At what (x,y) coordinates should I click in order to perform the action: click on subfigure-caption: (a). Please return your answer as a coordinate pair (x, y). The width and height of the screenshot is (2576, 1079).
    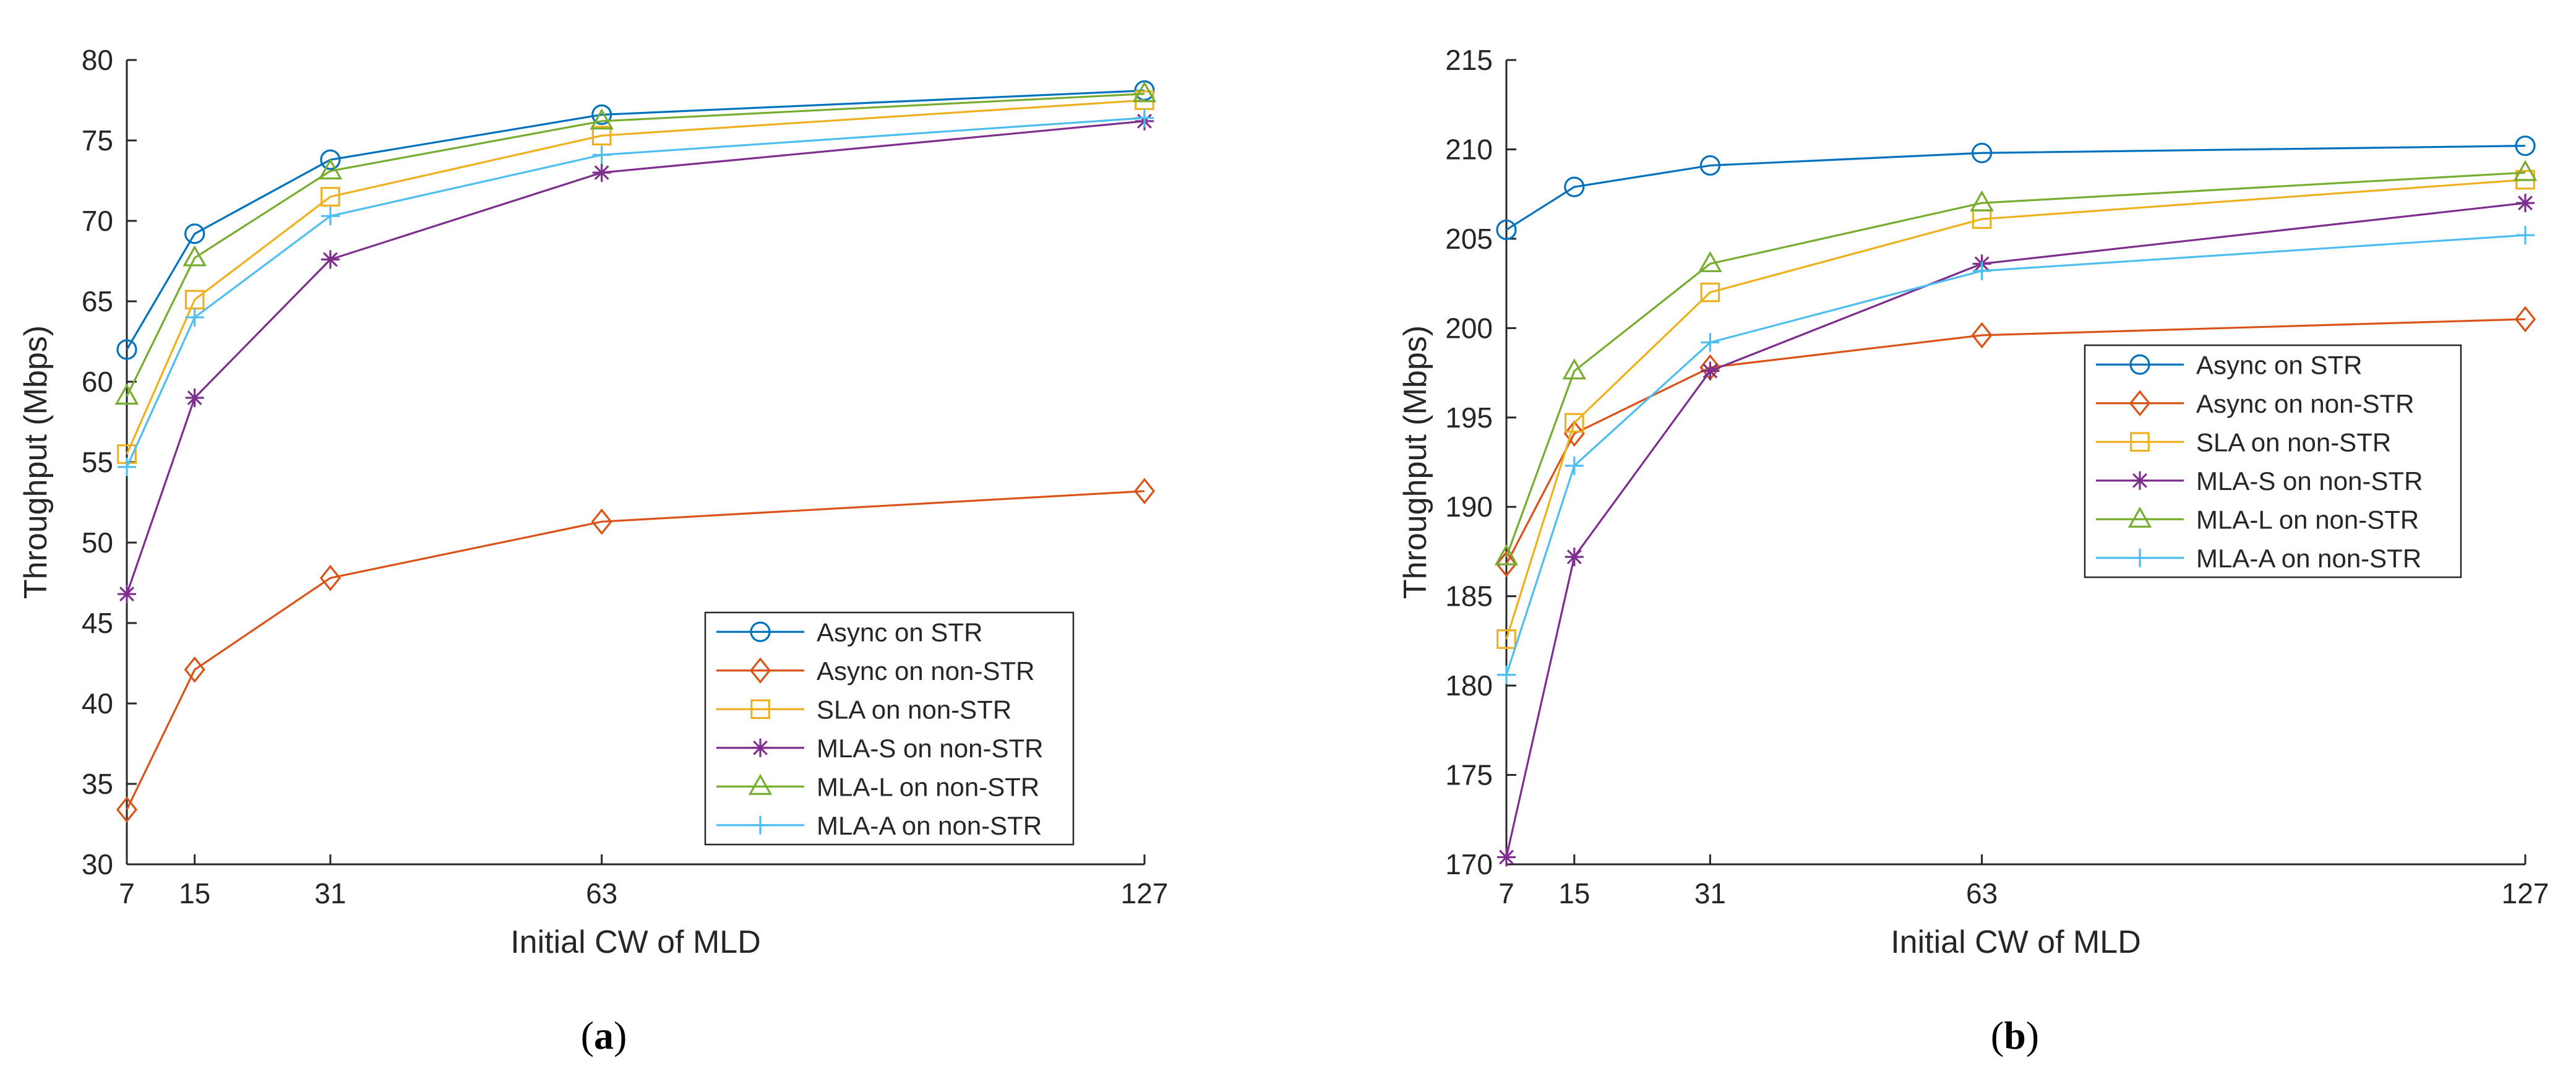
    Looking at the image, I should click on (604, 1035).